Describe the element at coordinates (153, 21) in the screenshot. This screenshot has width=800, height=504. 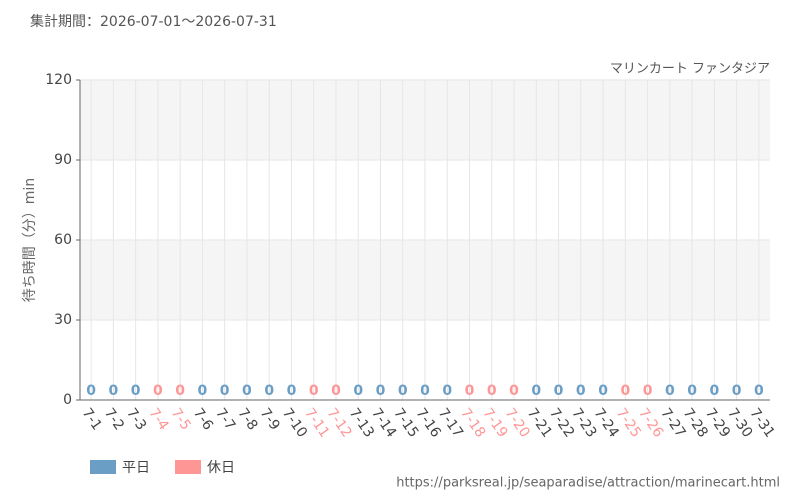
I see `chart-title: 集計期間：2026-07-01～2026-07-31` at that location.